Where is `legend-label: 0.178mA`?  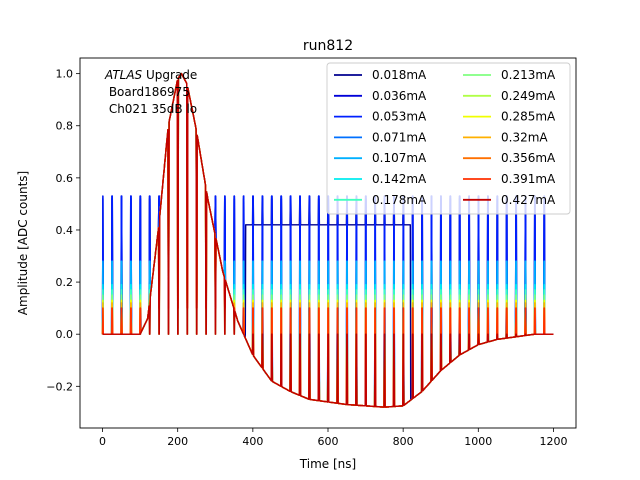 legend-label: 0.178mA is located at coordinates (399, 200).